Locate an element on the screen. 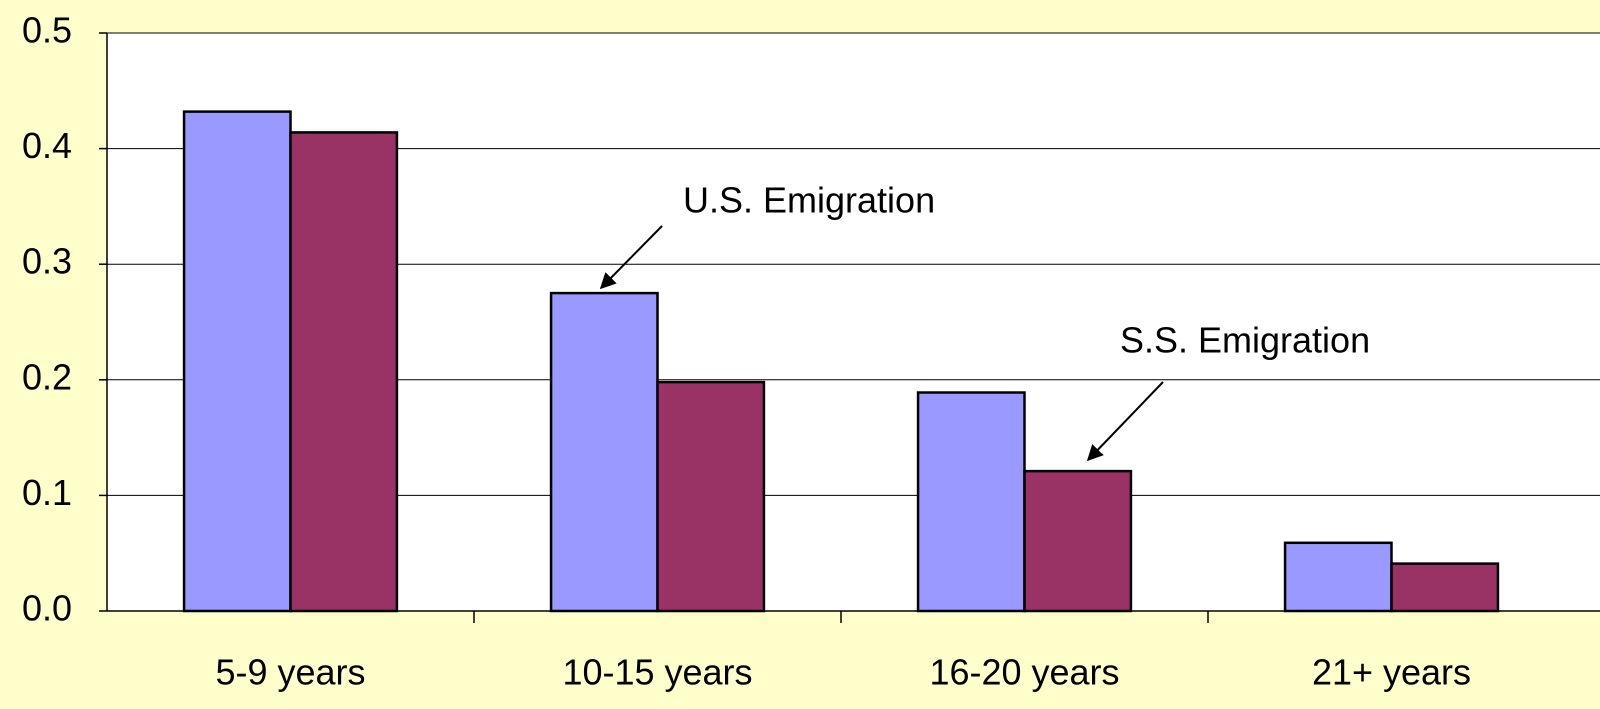 The width and height of the screenshot is (1600, 709). annotation: S.S. Emigration is located at coordinates (1245, 340).